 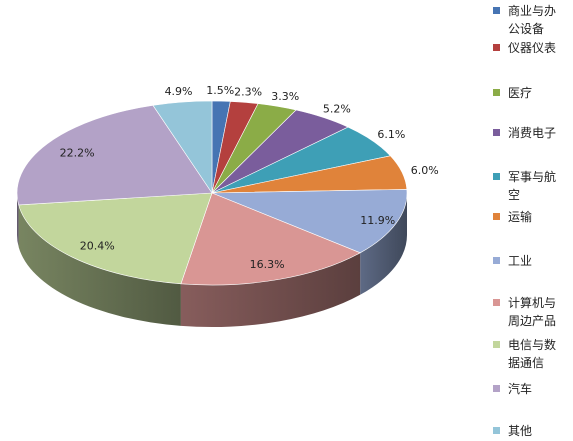 What do you see at coordinates (520, 261) in the screenshot?
I see `legend-label: 工业` at bounding box center [520, 261].